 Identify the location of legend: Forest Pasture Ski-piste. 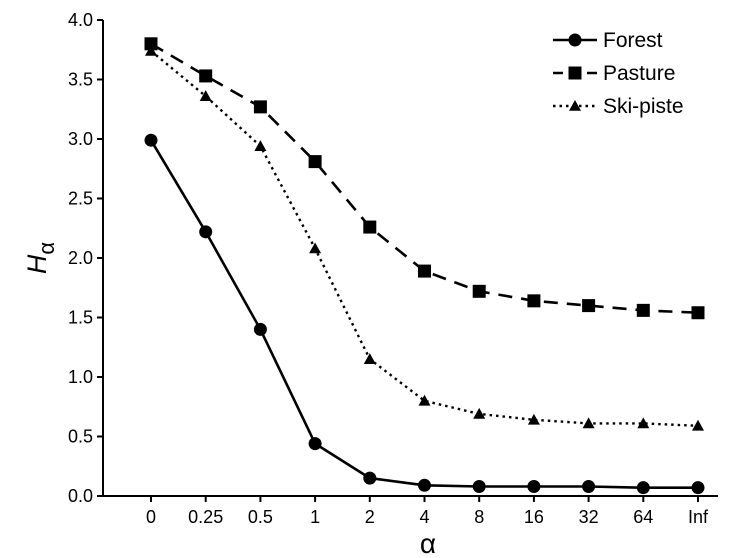
(618, 73).